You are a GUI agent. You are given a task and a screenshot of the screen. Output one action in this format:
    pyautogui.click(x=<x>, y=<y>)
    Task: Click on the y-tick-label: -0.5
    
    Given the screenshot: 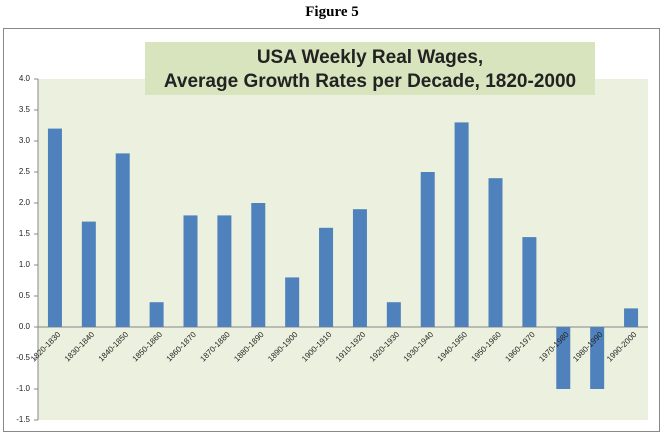 What is the action you would take?
    pyautogui.click(x=23, y=357)
    